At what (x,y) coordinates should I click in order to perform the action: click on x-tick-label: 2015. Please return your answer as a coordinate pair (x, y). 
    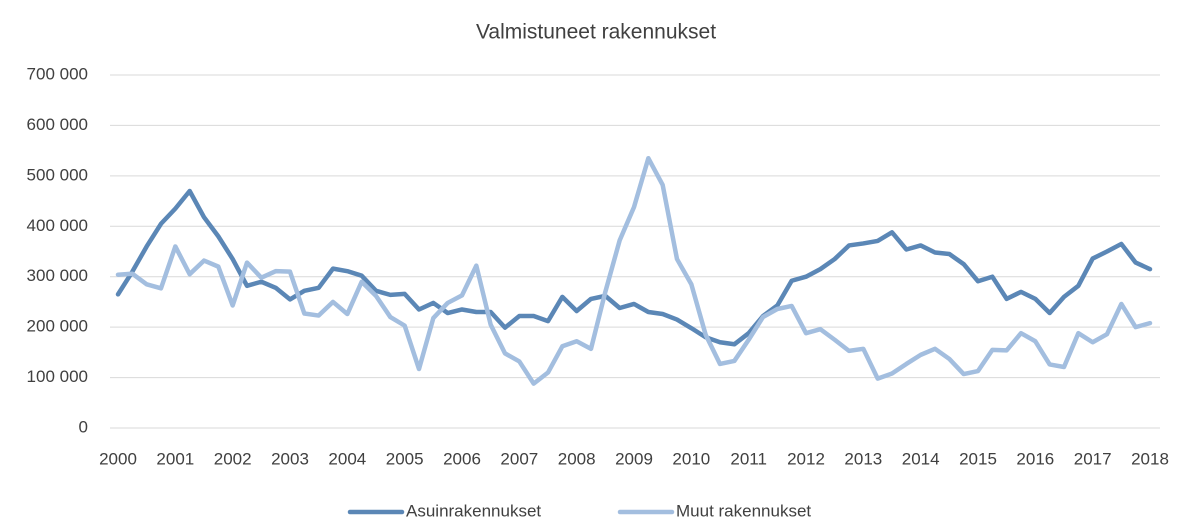
    Looking at the image, I should click on (978, 458).